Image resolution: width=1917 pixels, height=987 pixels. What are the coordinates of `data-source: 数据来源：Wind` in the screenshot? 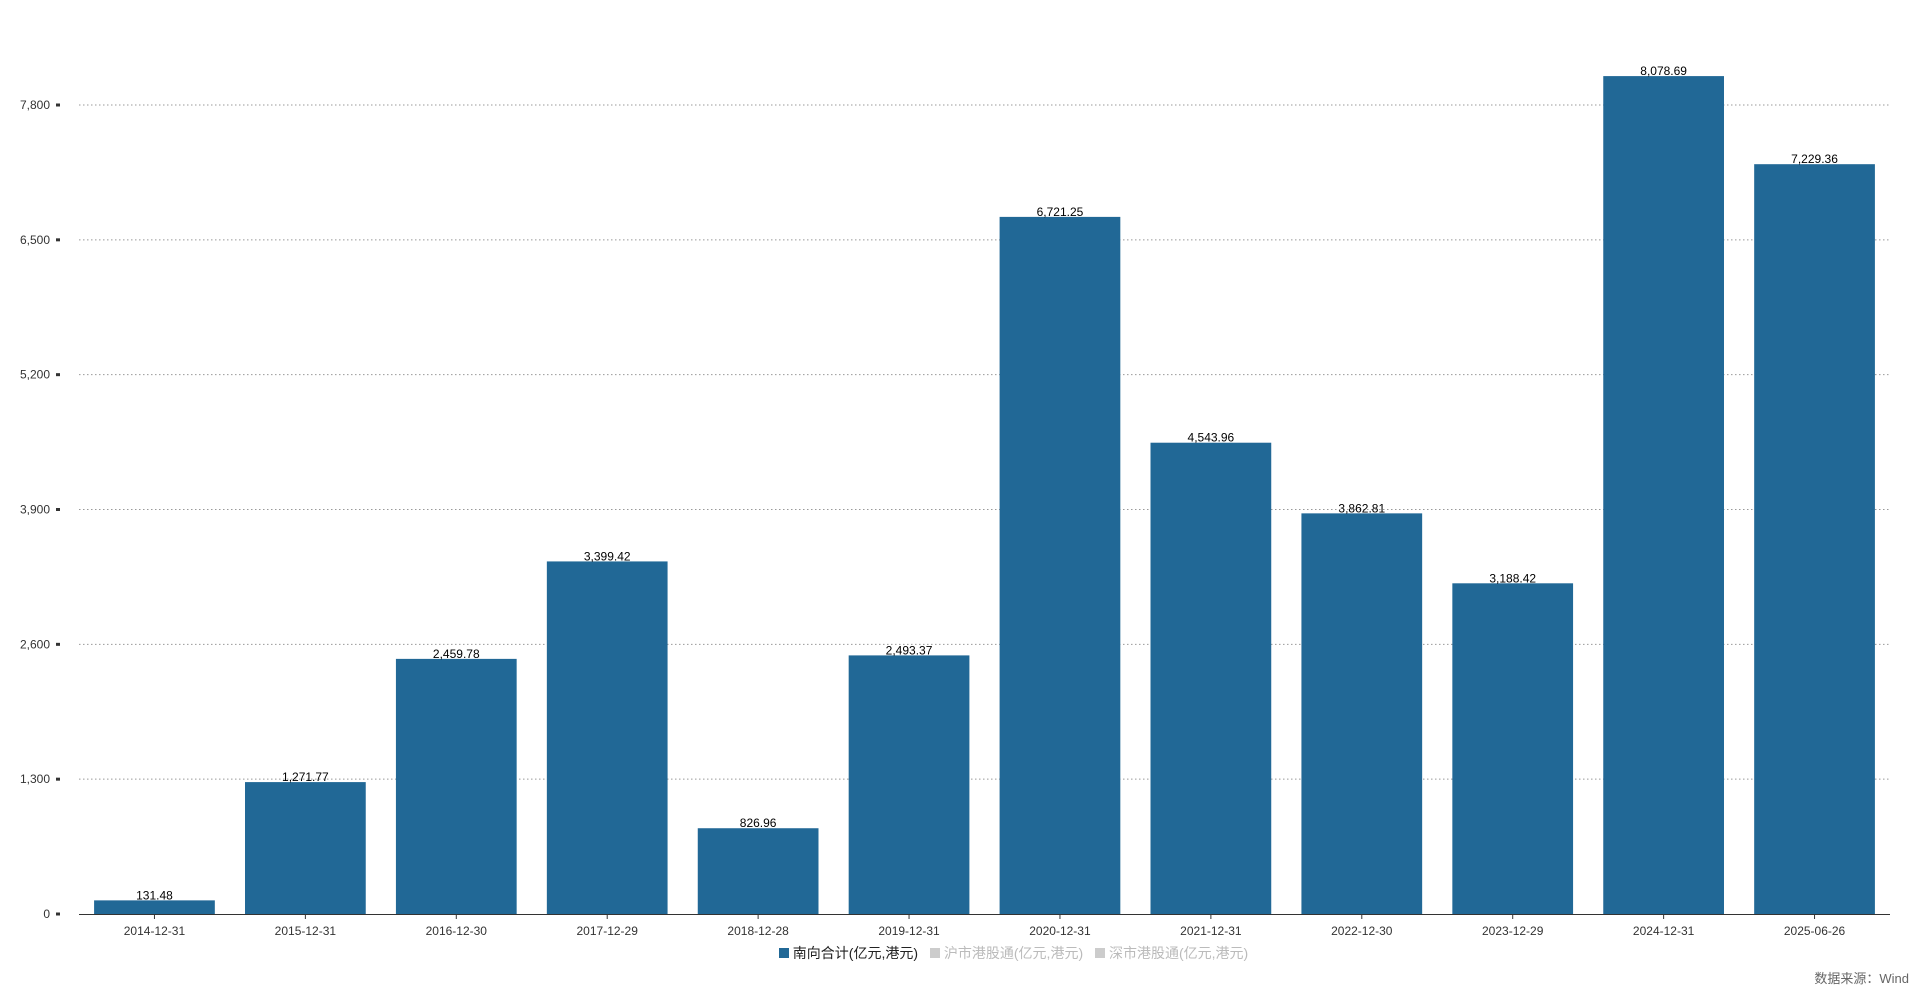 It's located at (1861, 978).